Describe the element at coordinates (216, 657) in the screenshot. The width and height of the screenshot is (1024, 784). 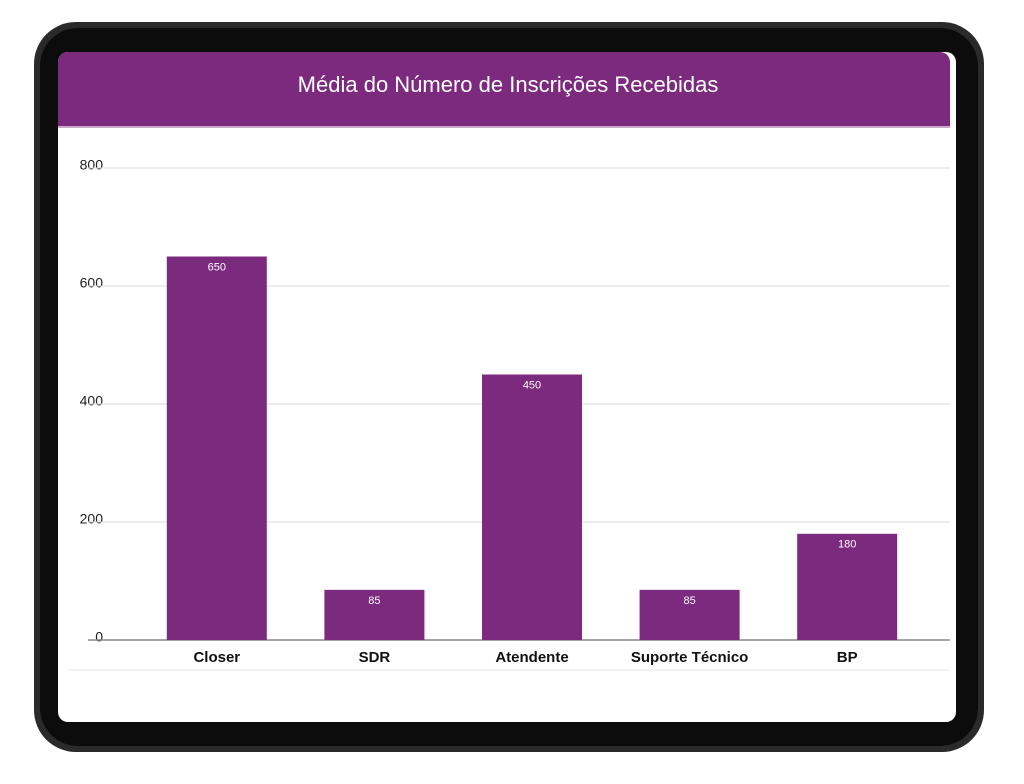
I see `x-tick-label: Closer` at that location.